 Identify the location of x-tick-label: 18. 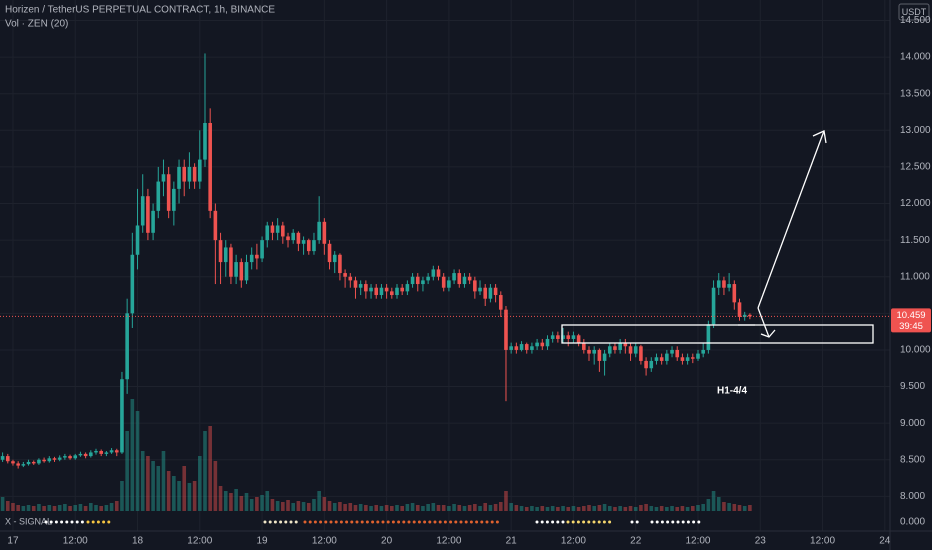
(138, 541).